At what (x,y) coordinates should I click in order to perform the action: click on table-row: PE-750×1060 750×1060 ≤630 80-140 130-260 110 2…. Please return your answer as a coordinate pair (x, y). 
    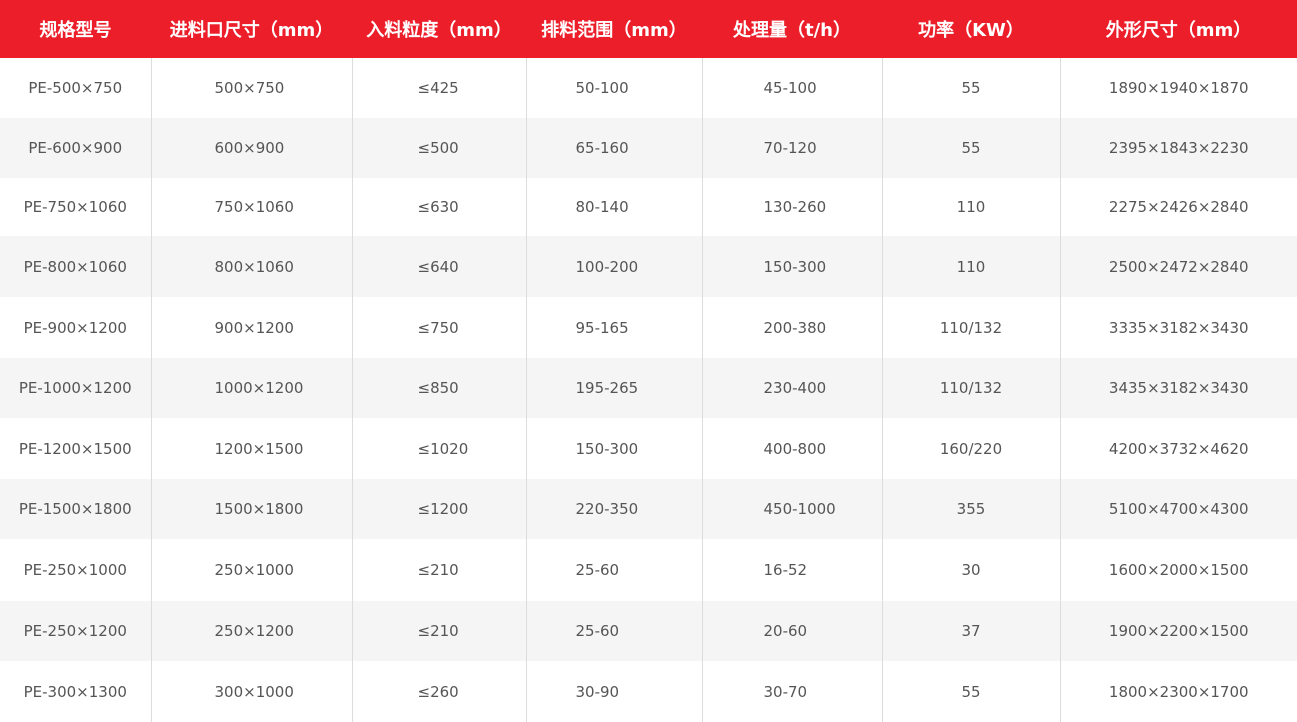
    Looking at the image, I should click on (648, 207).